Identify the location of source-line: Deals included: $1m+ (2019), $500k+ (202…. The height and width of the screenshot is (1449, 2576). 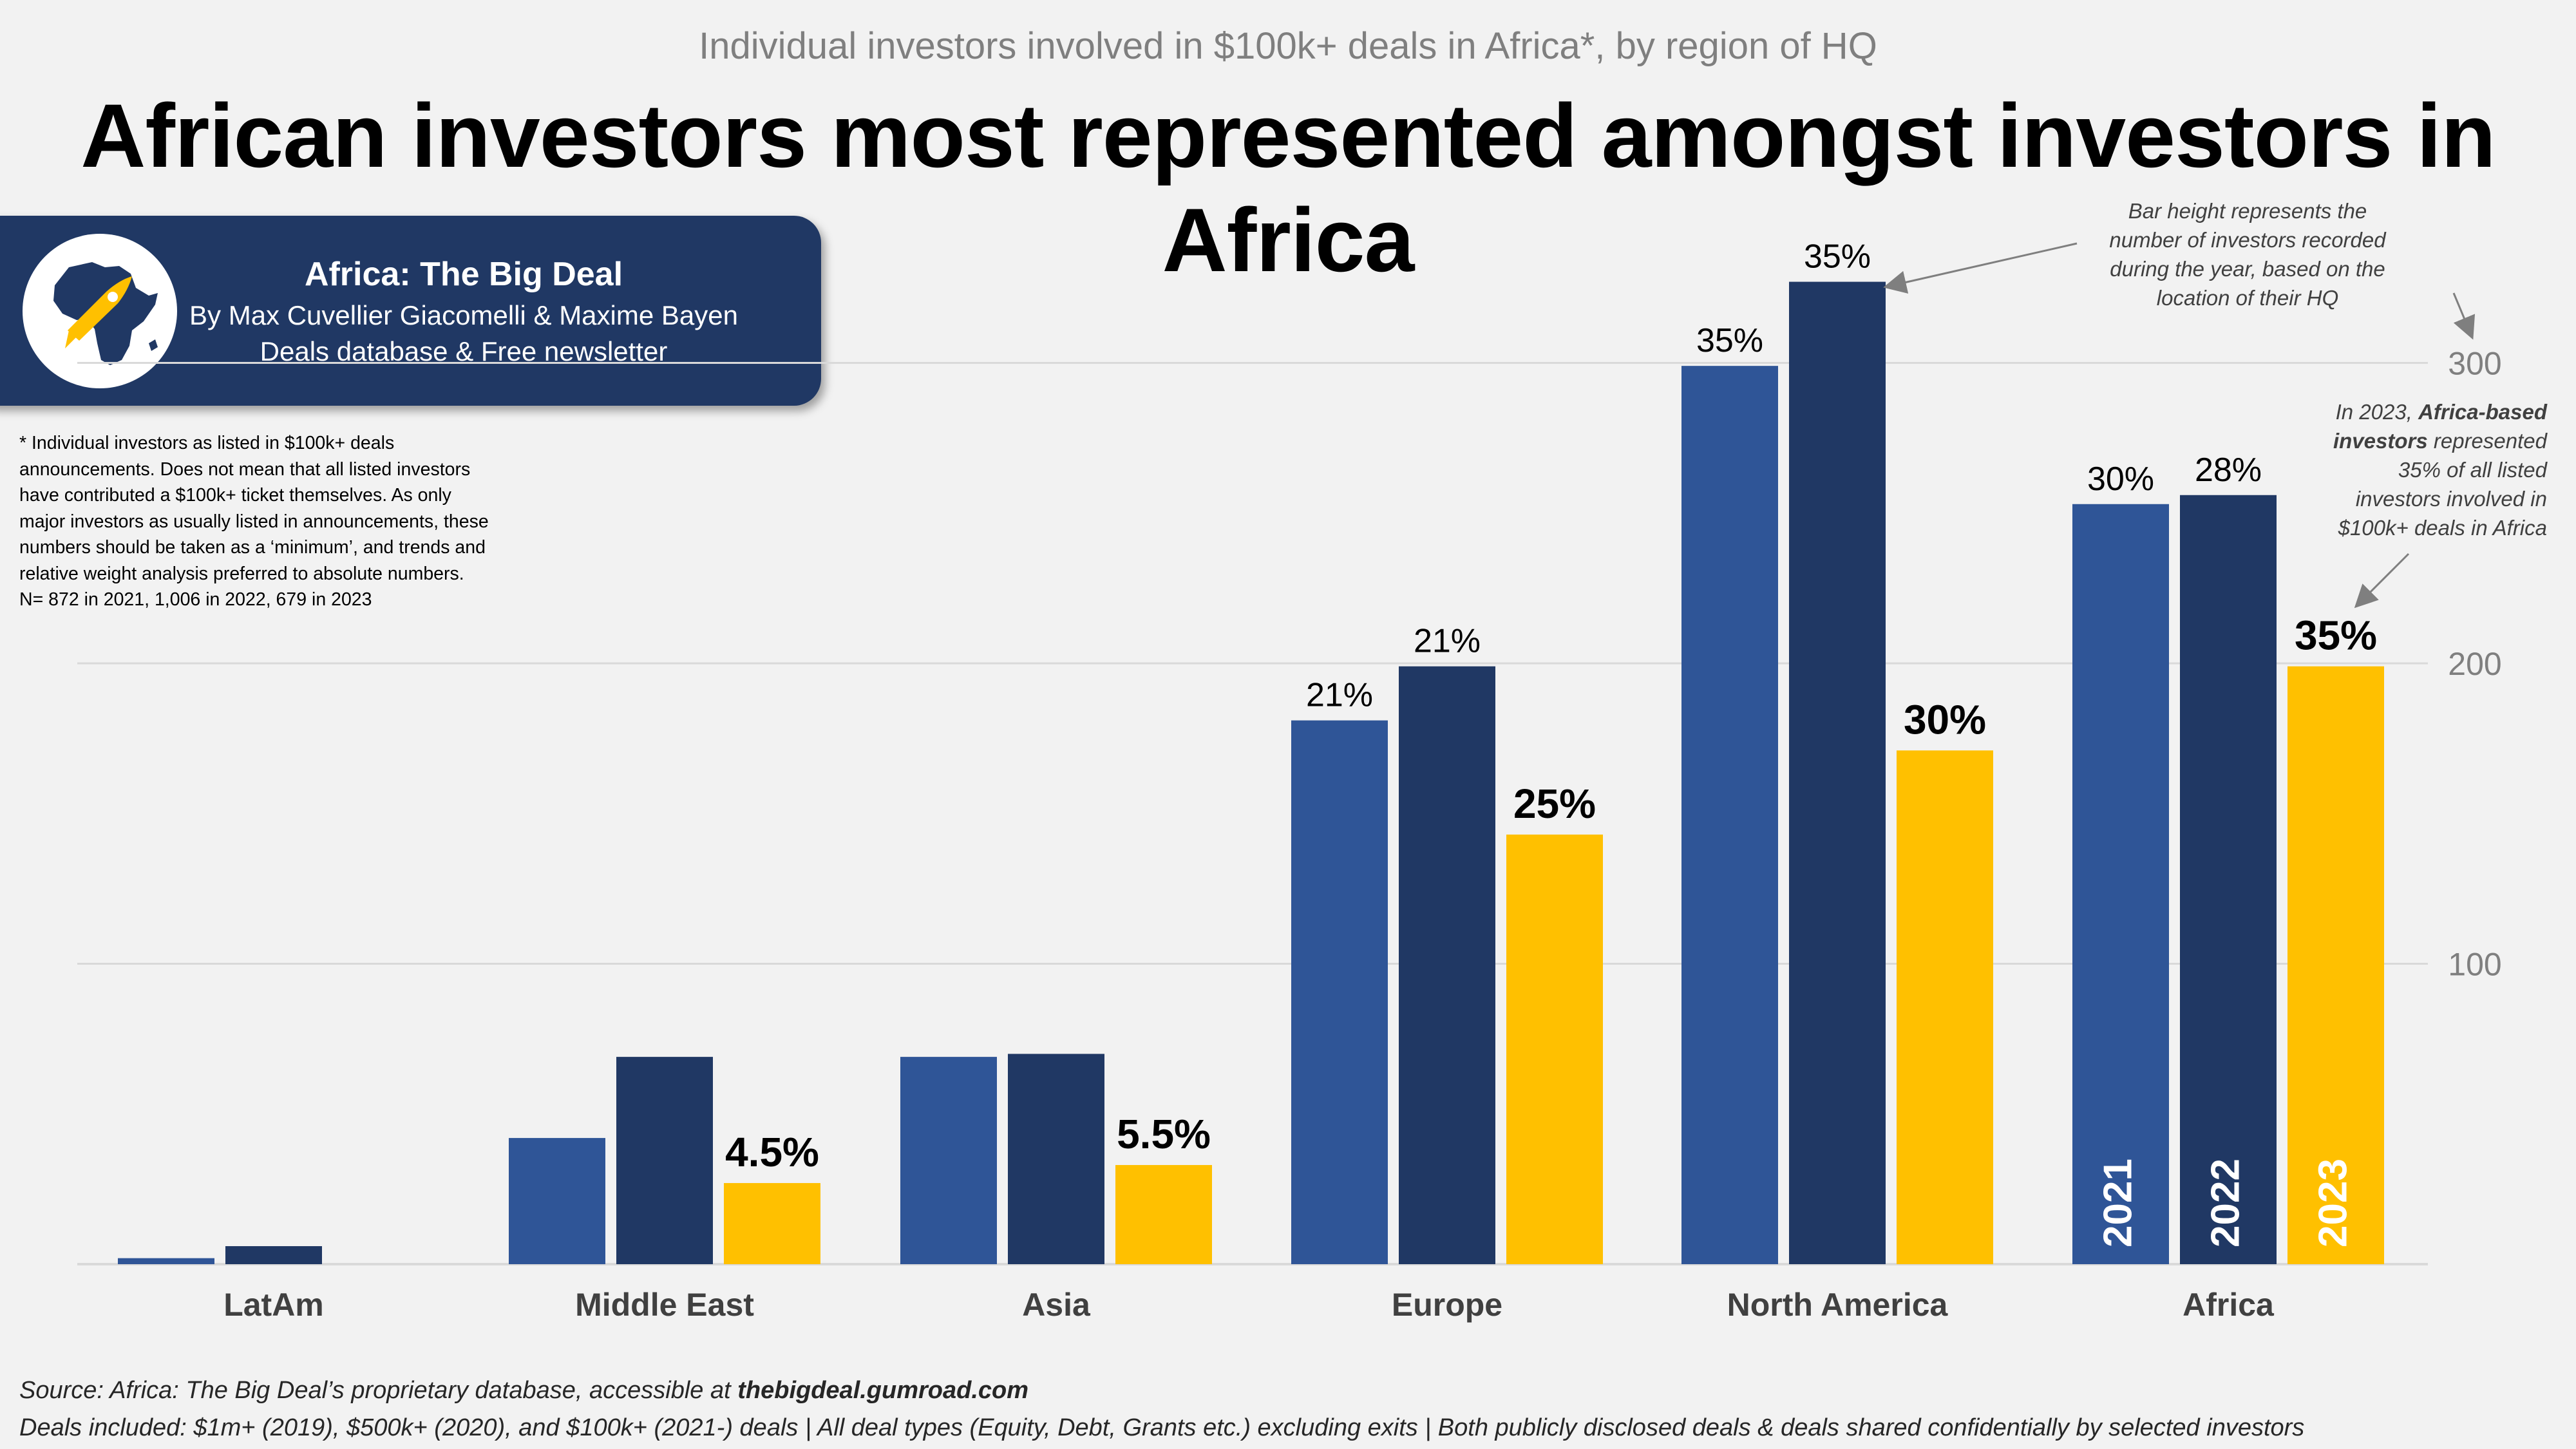
(1162, 1428).